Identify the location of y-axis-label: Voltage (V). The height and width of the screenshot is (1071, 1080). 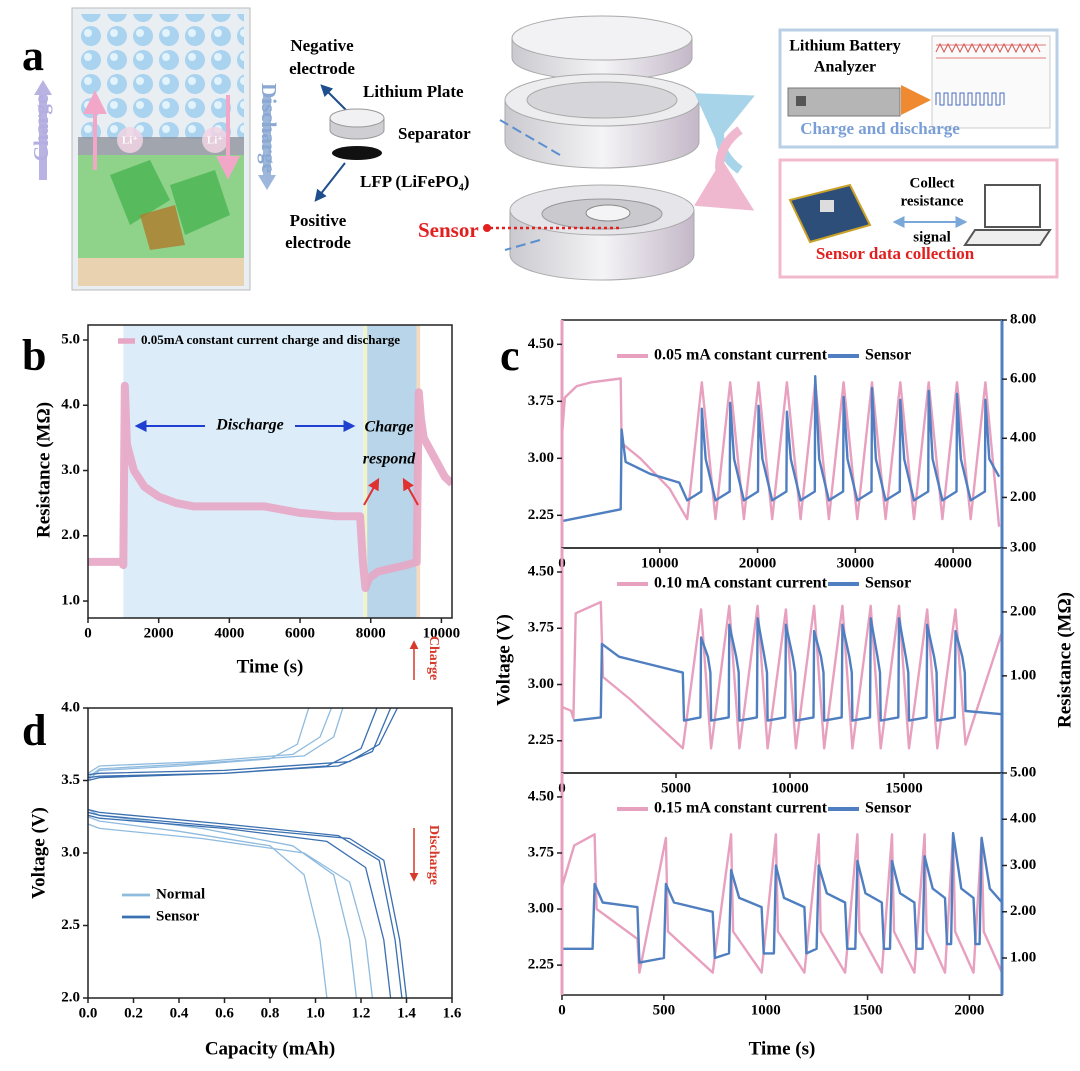
(38, 853).